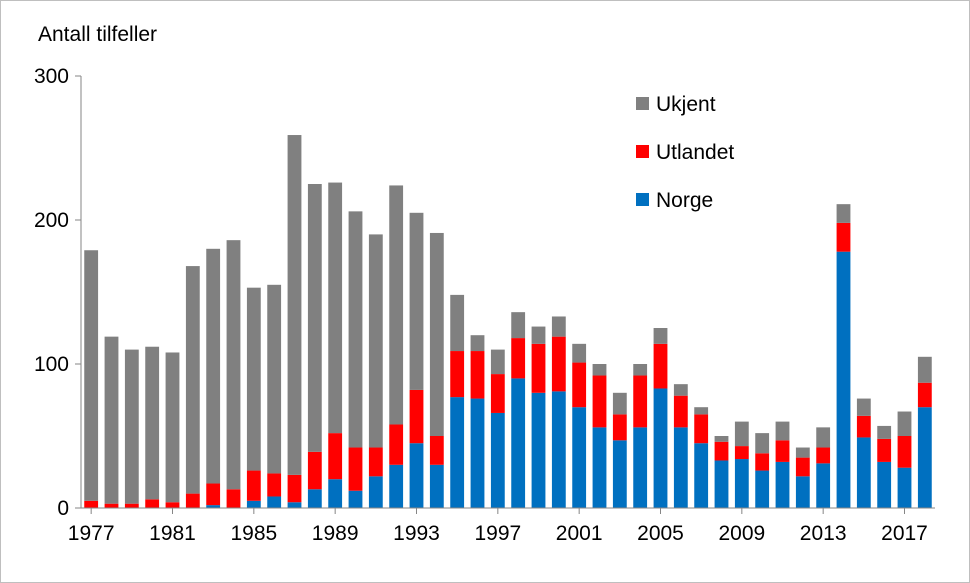 The height and width of the screenshot is (583, 970). What do you see at coordinates (701, 475) in the screenshot?
I see `bar-norge-2007` at bounding box center [701, 475].